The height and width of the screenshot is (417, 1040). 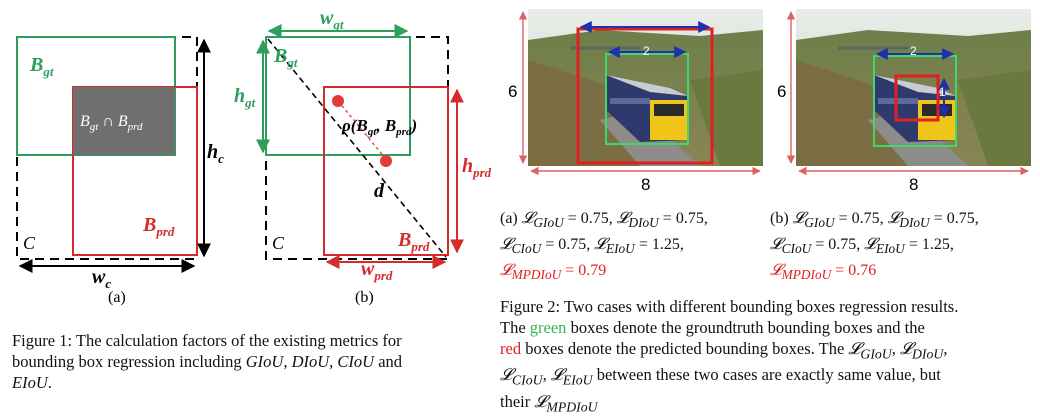 What do you see at coordinates (364, 297) in the screenshot?
I see `fig1b-sublabel: (b)` at bounding box center [364, 297].